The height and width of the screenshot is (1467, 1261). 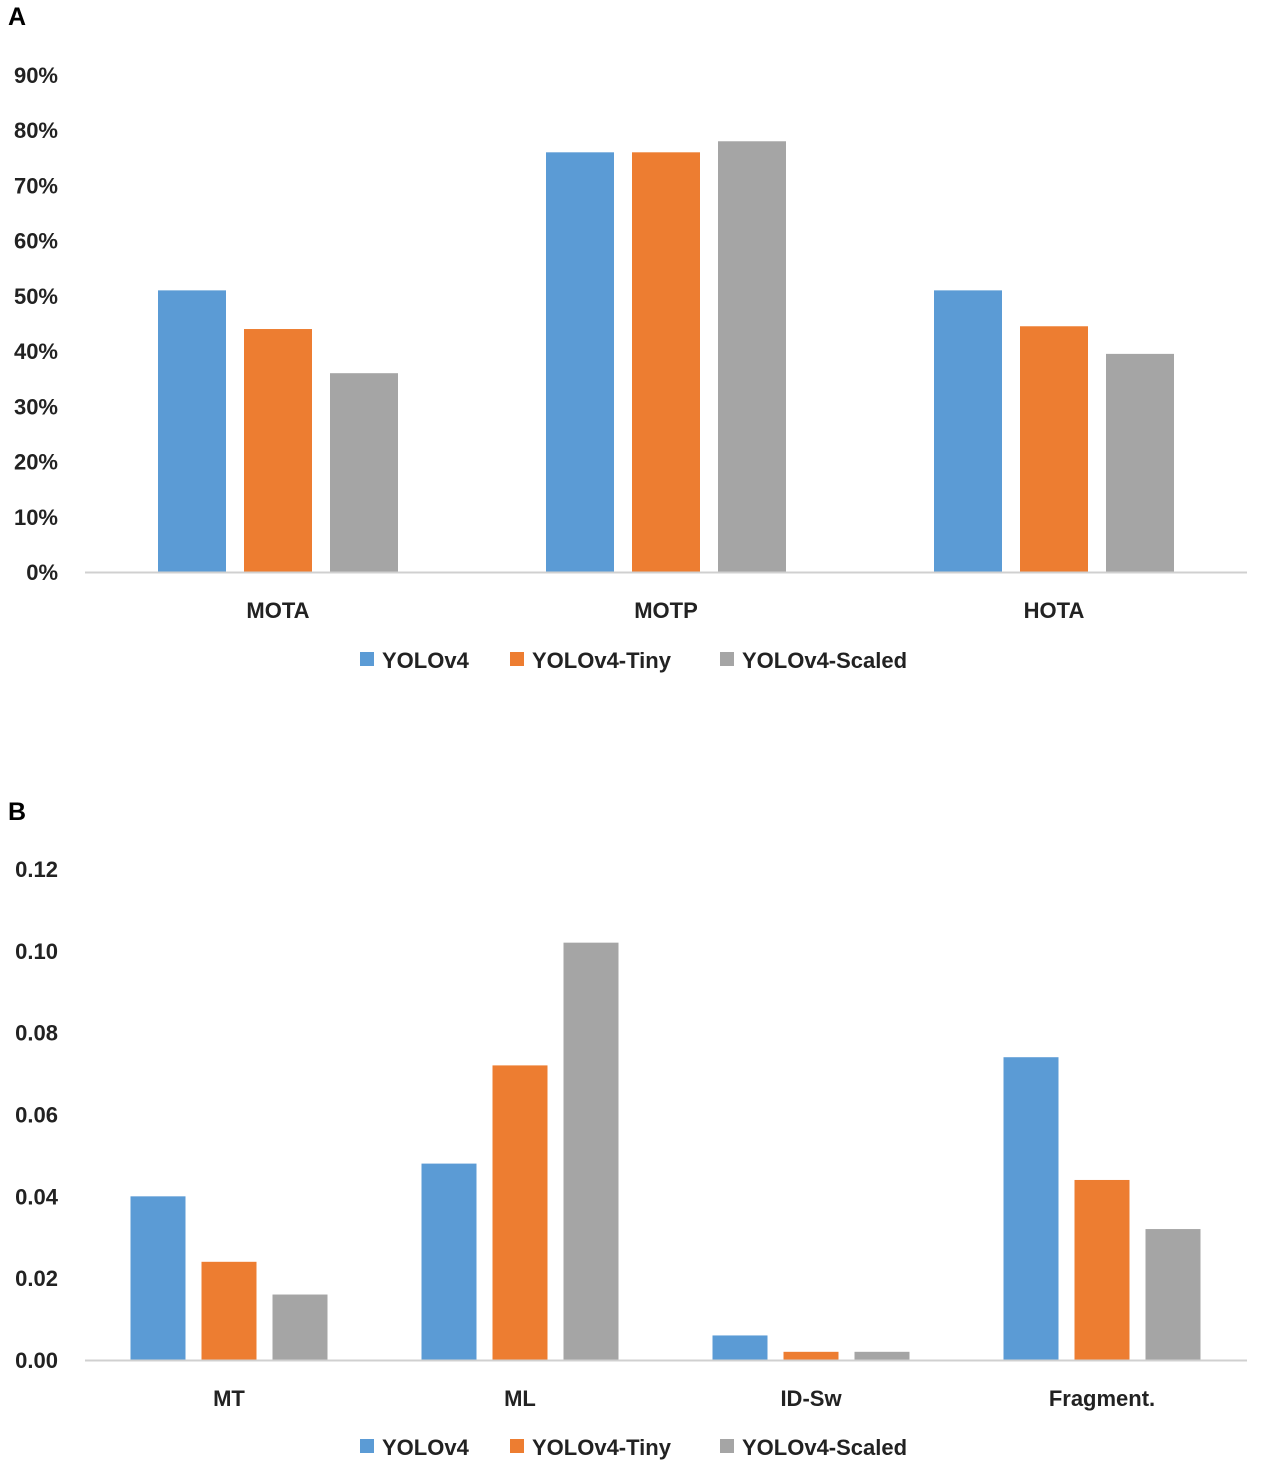 What do you see at coordinates (740, 1347) in the screenshot?
I see `panel-b-bar-yolov4-idsw` at bounding box center [740, 1347].